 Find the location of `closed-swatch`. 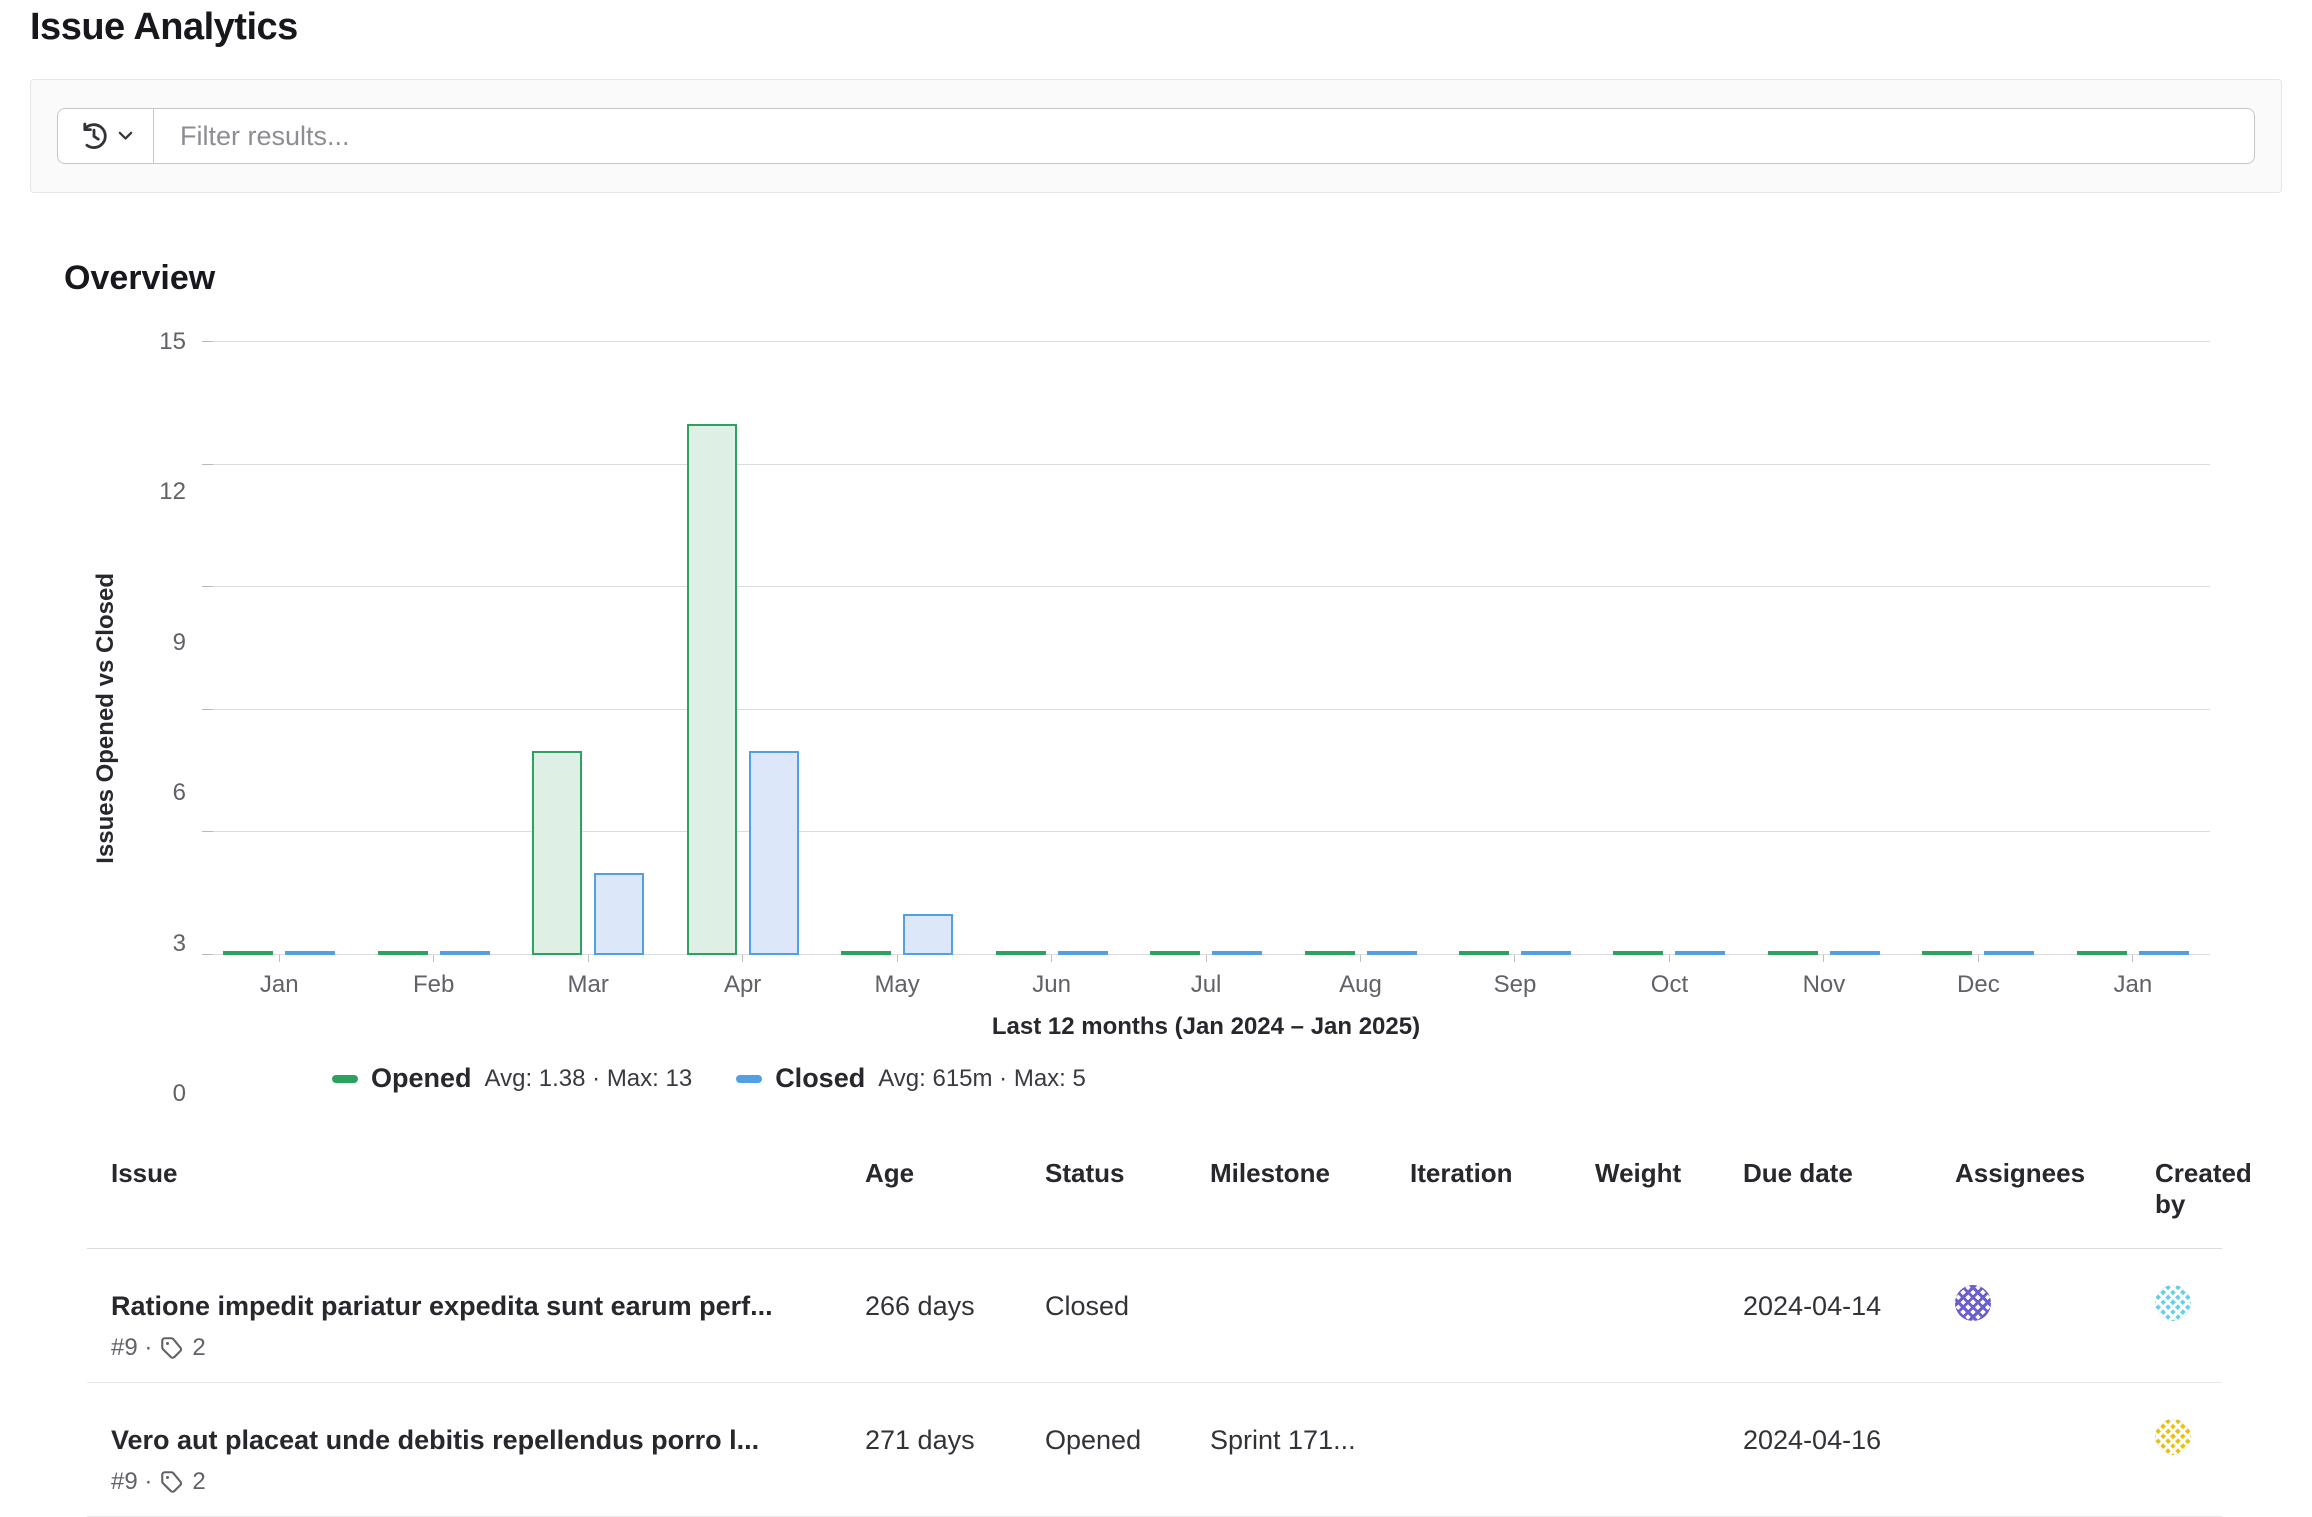

closed-swatch is located at coordinates (749, 1078).